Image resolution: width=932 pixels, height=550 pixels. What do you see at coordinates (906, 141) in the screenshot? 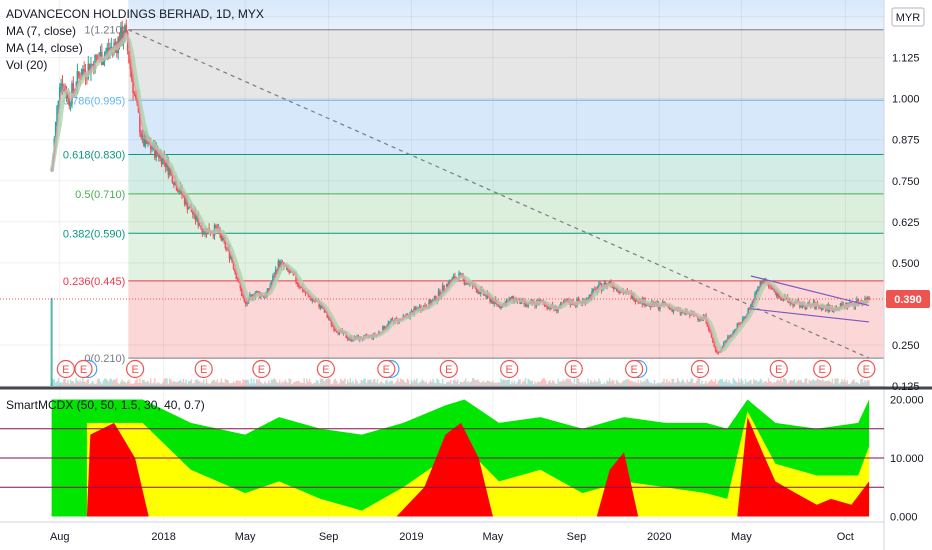
I see `price-tick-label-3: 0.875` at bounding box center [906, 141].